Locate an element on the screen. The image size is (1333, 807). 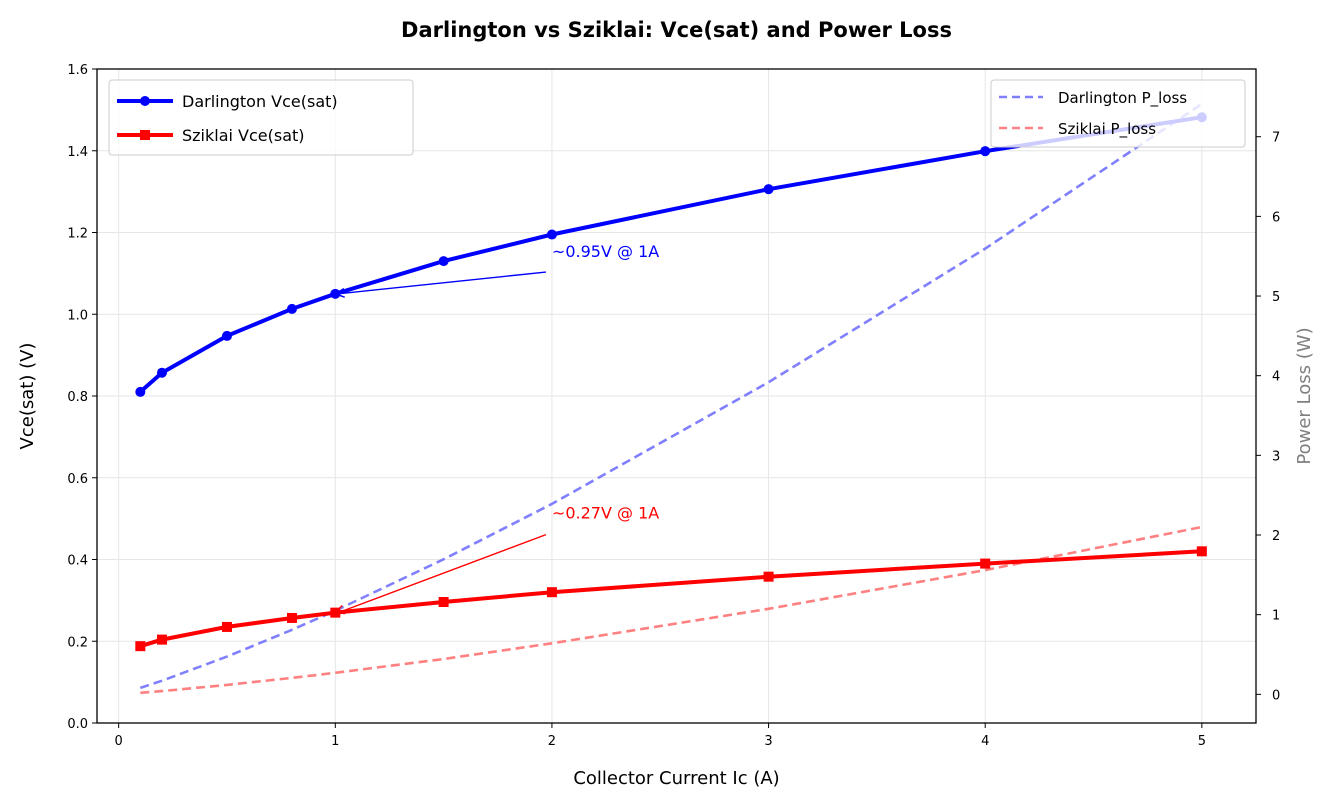
y-tick-label: 1.4 is located at coordinates (77, 152).